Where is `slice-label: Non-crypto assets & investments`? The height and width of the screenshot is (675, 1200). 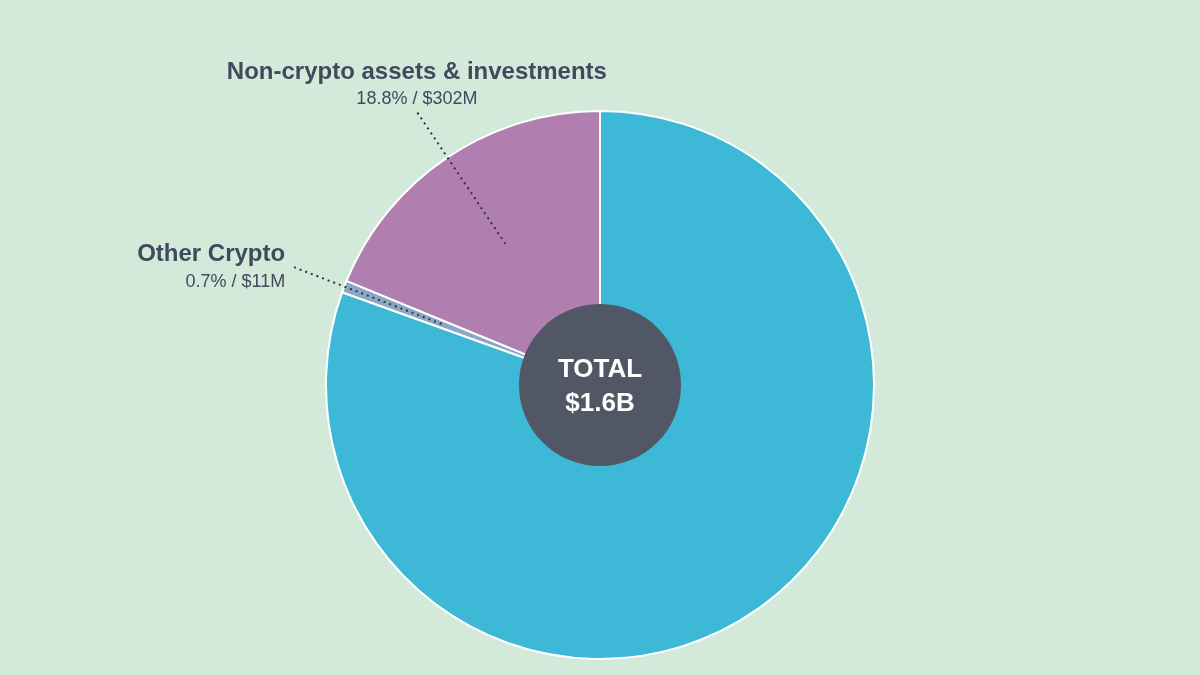 slice-label: Non-crypto assets & investments is located at coordinates (416, 70).